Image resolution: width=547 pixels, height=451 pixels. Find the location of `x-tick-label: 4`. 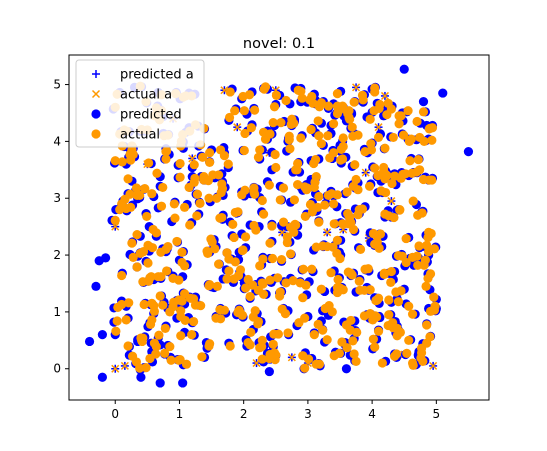

x-tick-label: 4 is located at coordinates (372, 414).